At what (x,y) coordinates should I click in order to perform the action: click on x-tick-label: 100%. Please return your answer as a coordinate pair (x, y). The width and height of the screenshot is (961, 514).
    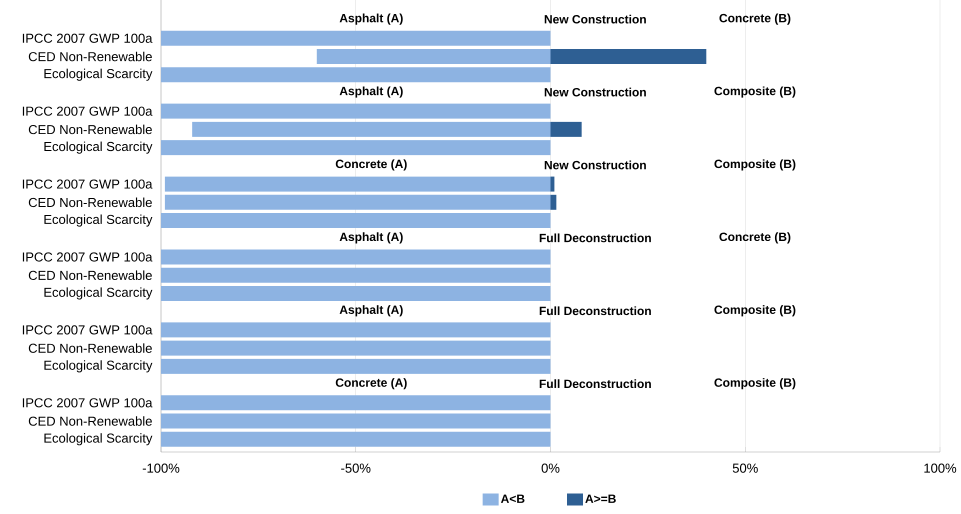
    Looking at the image, I should click on (940, 468).